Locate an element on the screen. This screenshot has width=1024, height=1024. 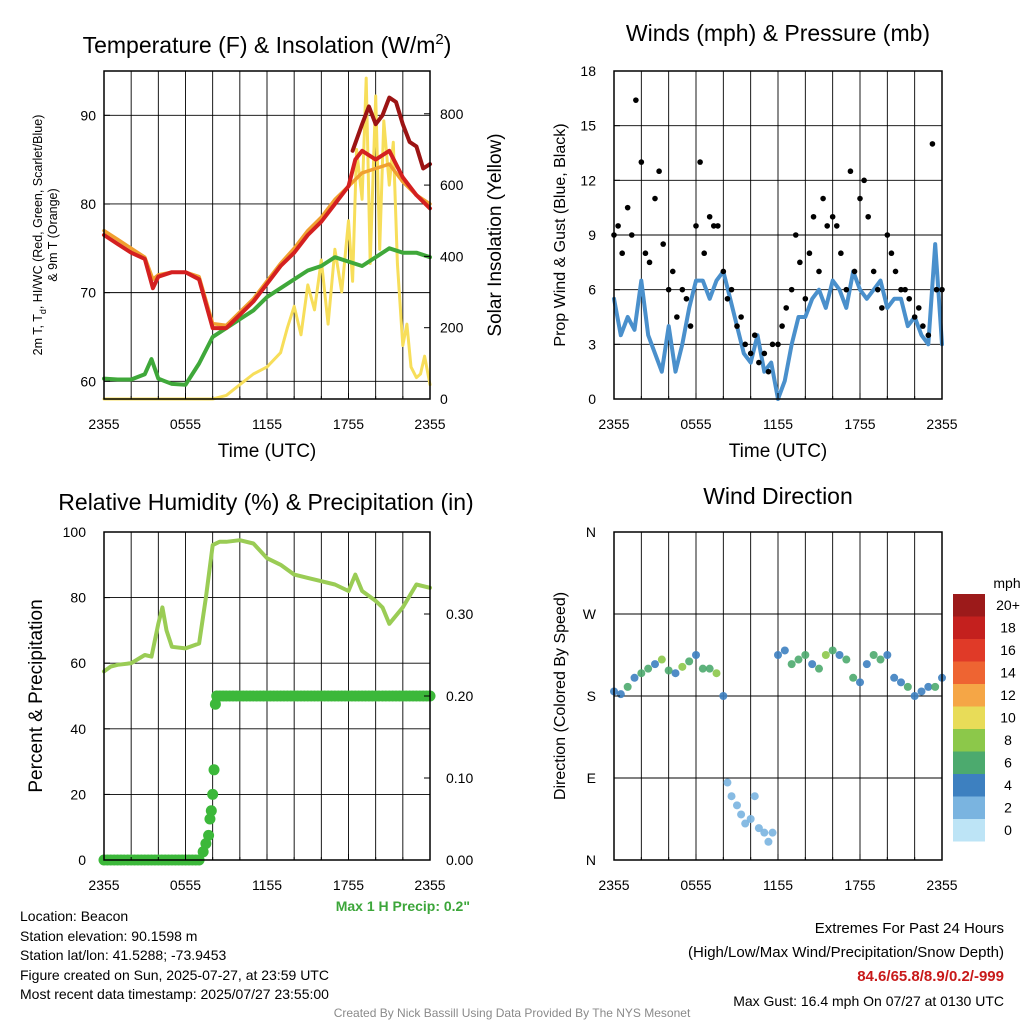
max-precip-label: Max 1 H Precip: 0.2" is located at coordinates (403, 906).